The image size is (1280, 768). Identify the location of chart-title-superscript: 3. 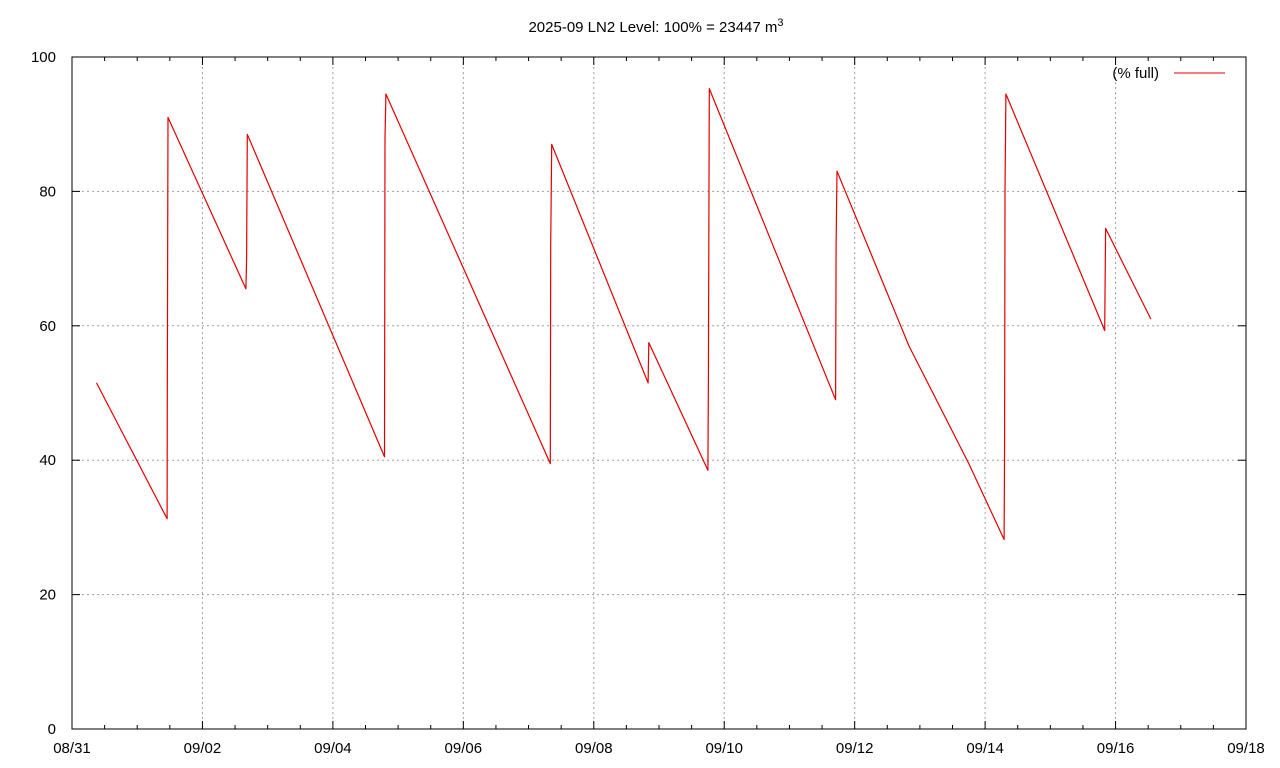
(780, 23).